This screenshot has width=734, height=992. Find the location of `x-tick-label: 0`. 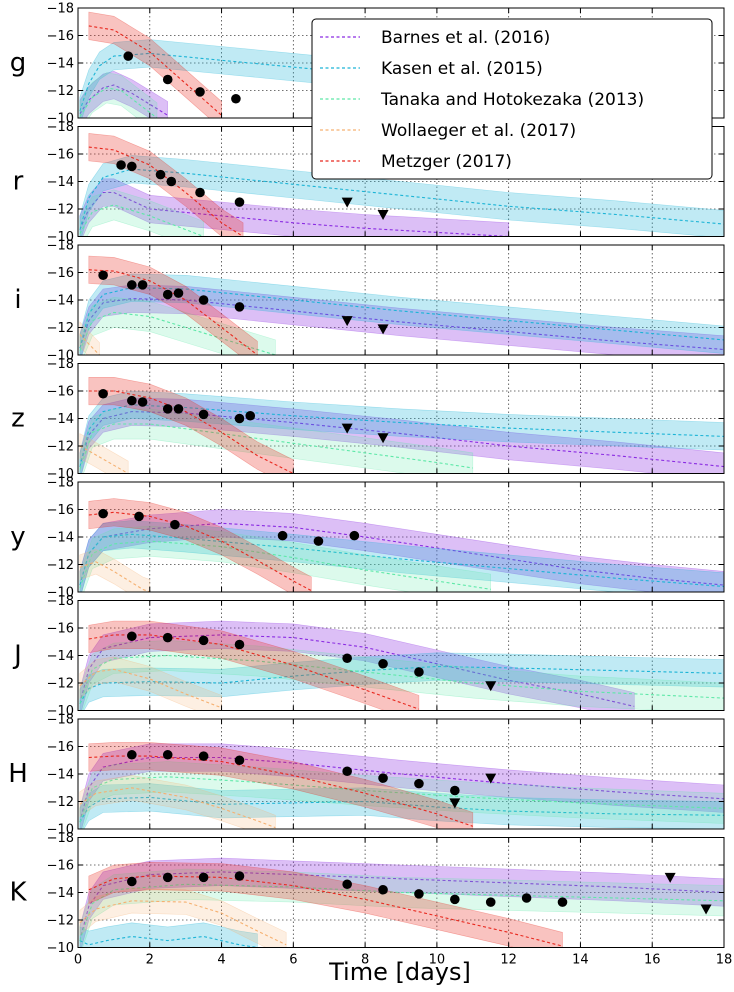

x-tick-label: 0 is located at coordinates (78, 960).